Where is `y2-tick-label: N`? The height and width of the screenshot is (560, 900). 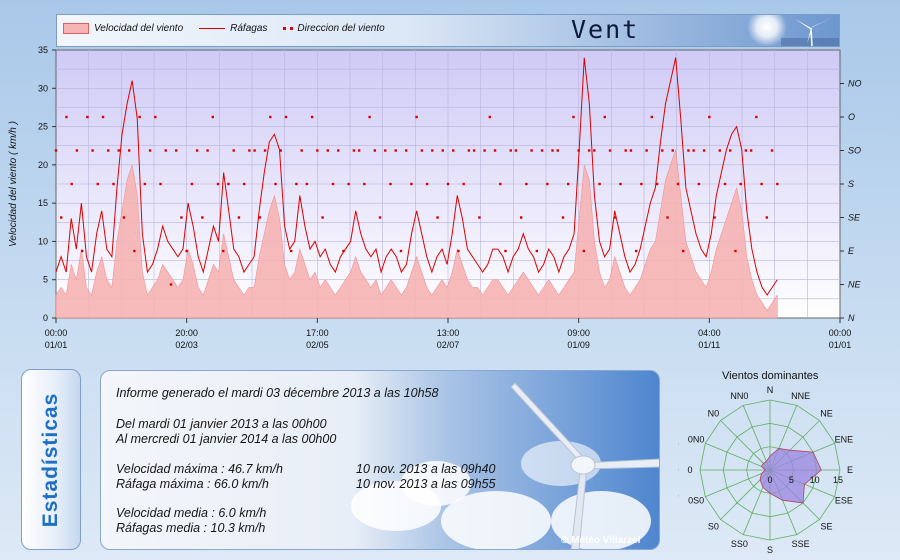
y2-tick-label: N is located at coordinates (851, 318).